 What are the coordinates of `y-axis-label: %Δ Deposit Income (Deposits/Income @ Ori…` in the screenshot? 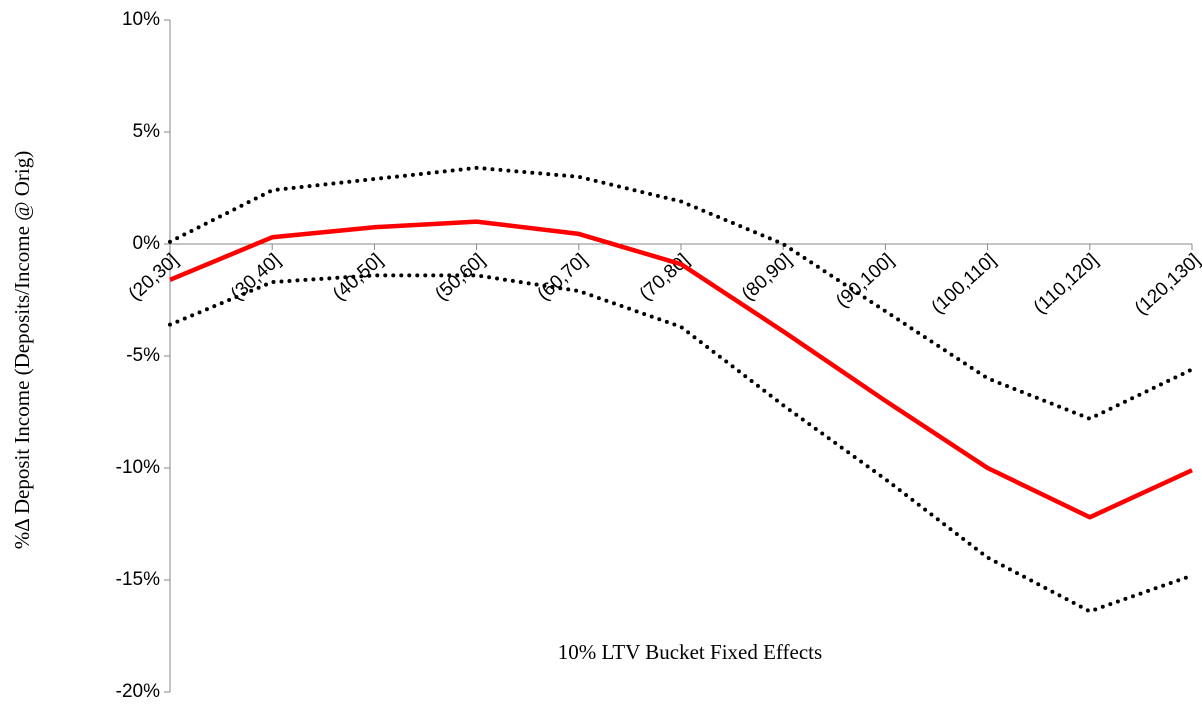 It's located at (22, 350).